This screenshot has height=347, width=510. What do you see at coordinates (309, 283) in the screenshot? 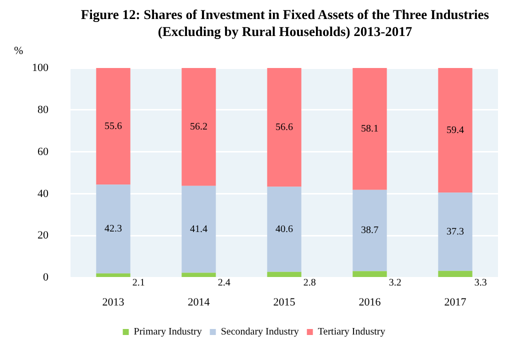
I see `data-label: 2.8` at bounding box center [309, 283].